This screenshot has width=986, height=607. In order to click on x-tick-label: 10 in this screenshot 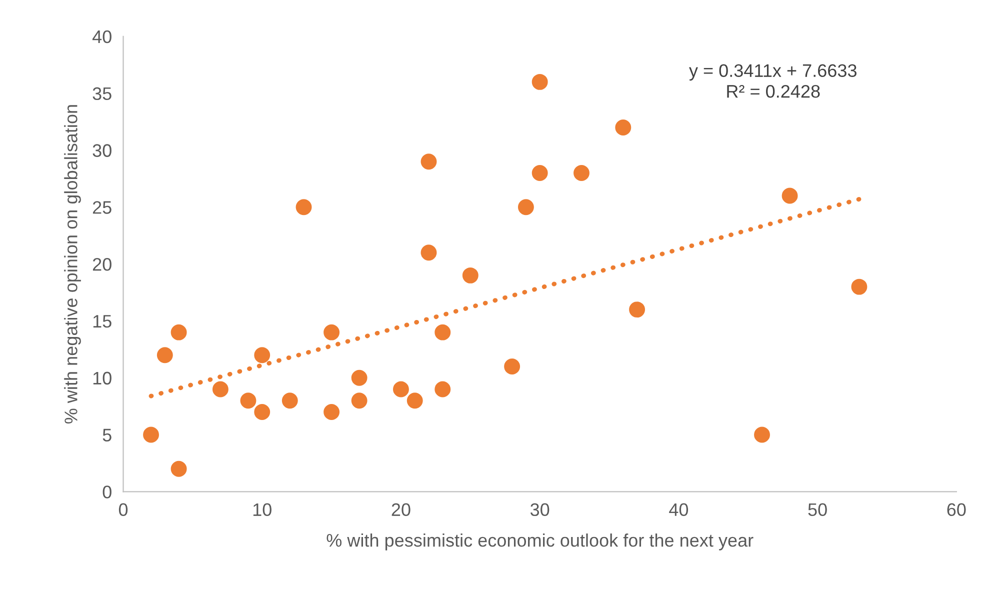, I will do `click(262, 509)`.